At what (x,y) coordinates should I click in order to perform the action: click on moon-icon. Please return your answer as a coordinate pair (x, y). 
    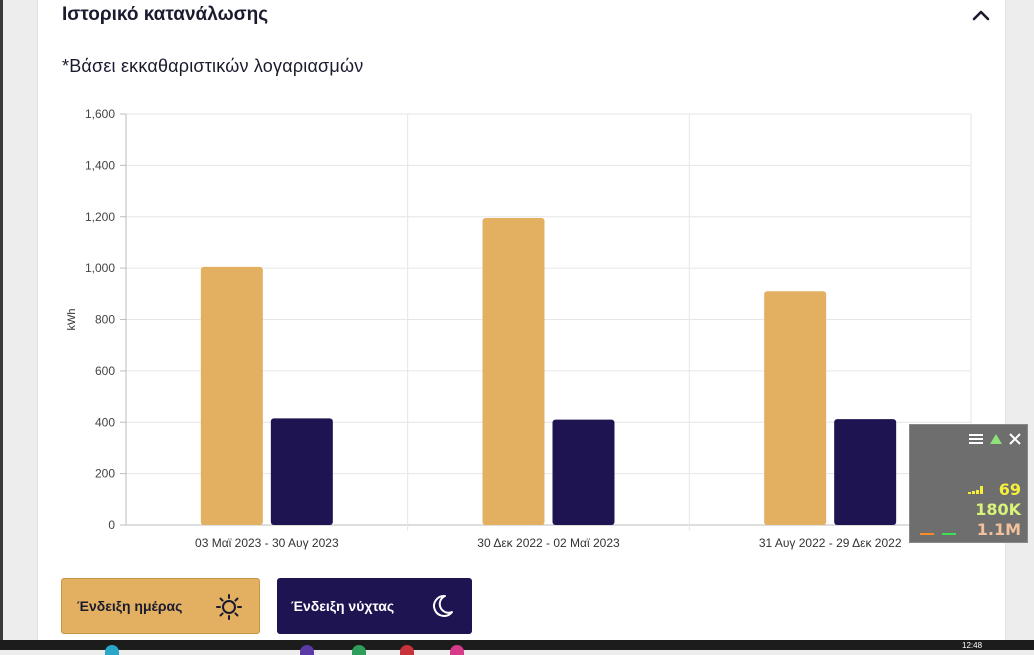
    Looking at the image, I should click on (443, 605).